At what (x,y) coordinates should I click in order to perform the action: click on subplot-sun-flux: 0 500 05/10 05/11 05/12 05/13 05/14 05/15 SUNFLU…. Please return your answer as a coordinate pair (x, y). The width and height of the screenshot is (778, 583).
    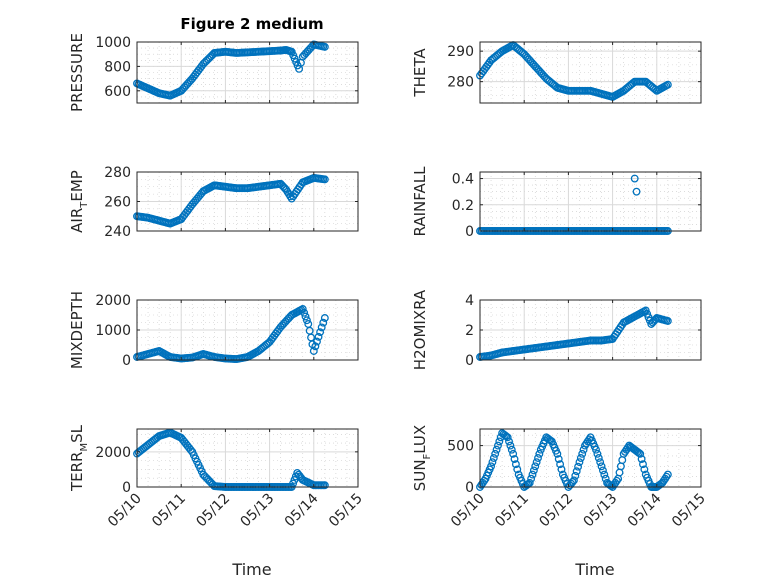
    Looking at the image, I should click on (560, 478).